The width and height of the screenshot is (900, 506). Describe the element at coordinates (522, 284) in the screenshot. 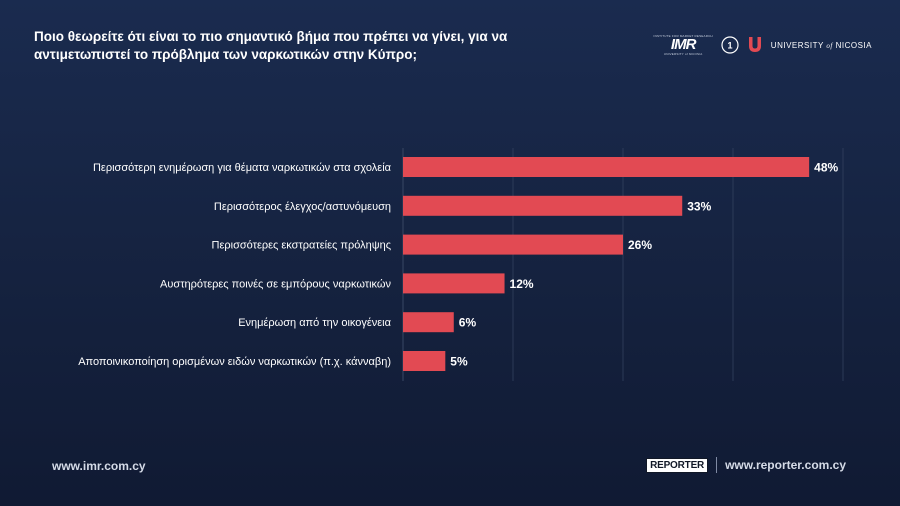

I see `data-label: 12%` at that location.